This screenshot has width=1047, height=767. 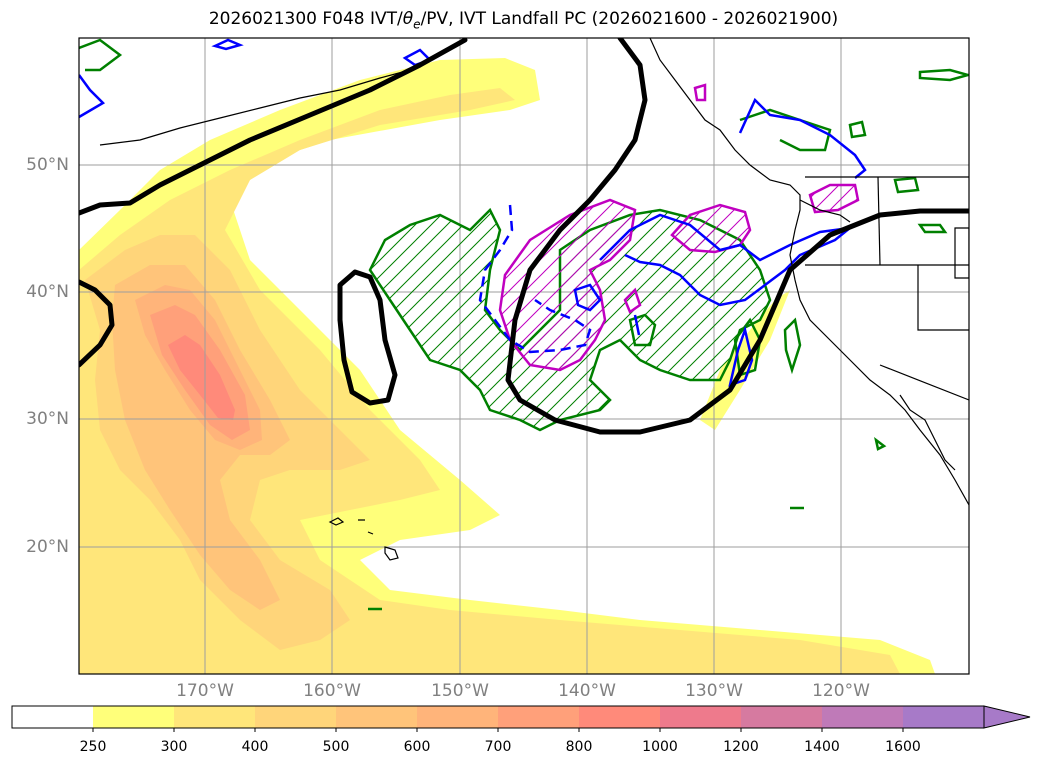 I want to click on colorbar-label-250: 250, so click(x=93, y=747).